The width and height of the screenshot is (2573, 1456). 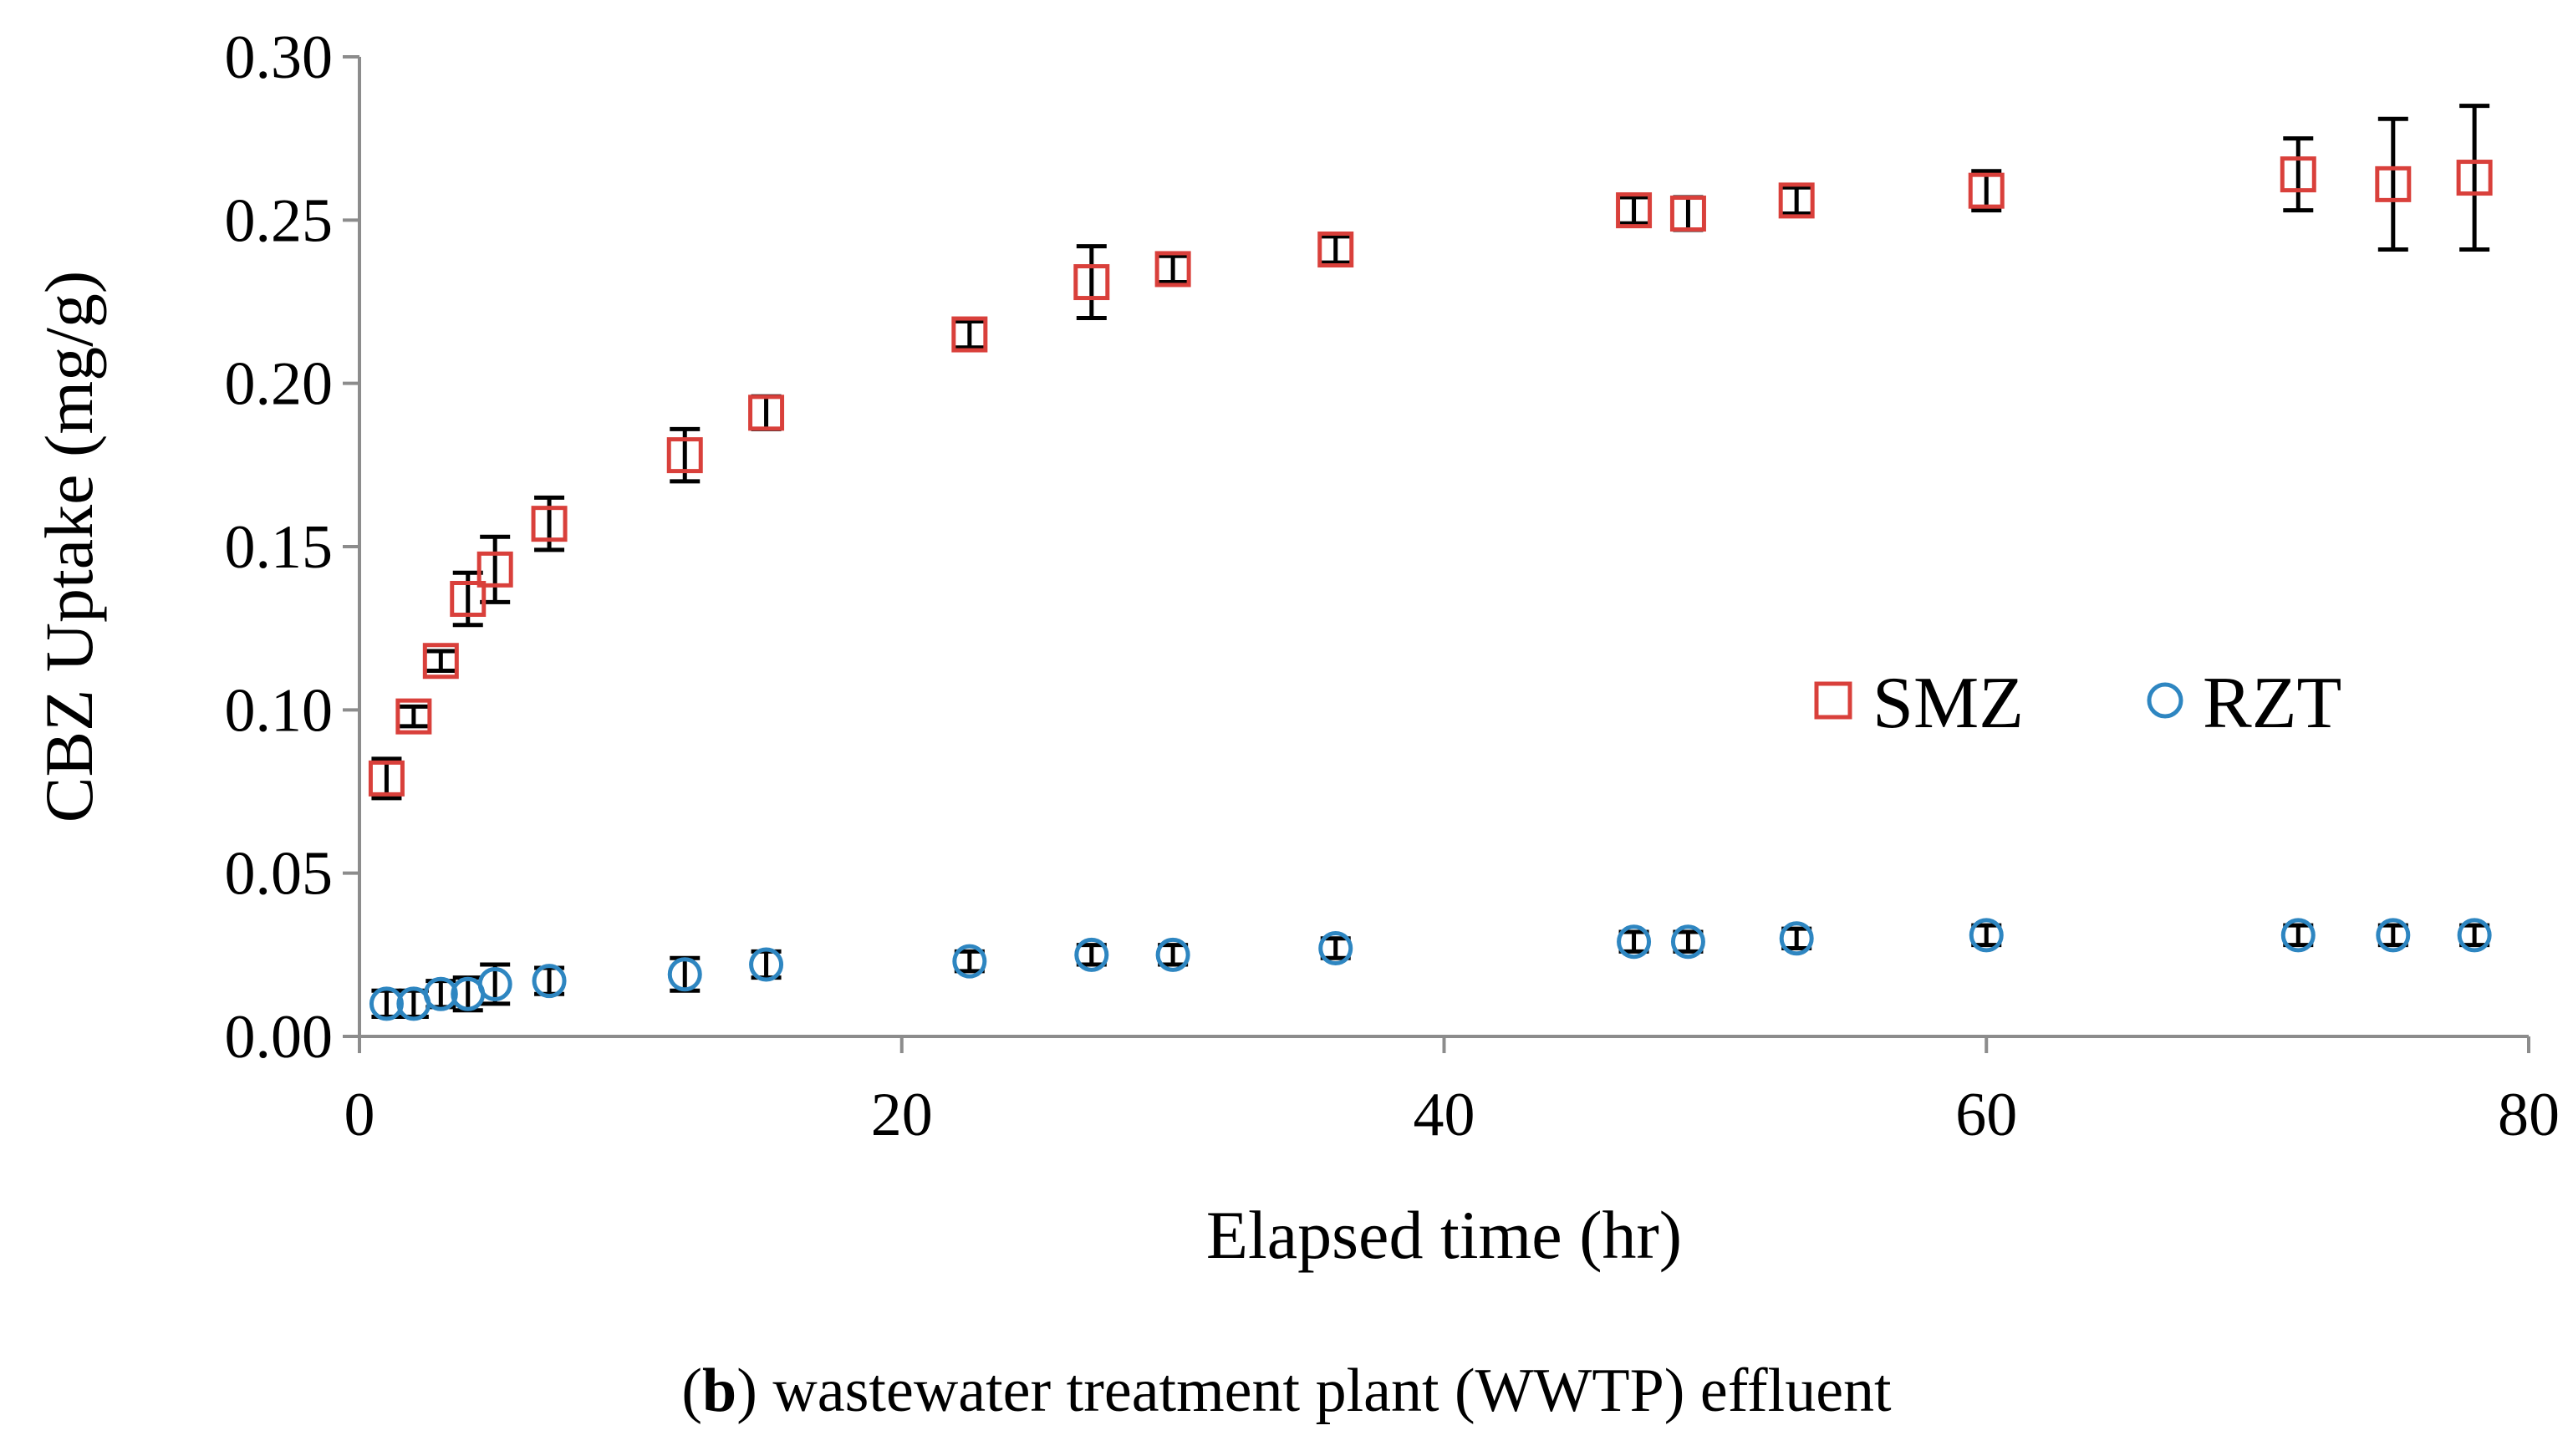 What do you see at coordinates (1948, 703) in the screenshot?
I see `legend-smz-label: SMZ` at bounding box center [1948, 703].